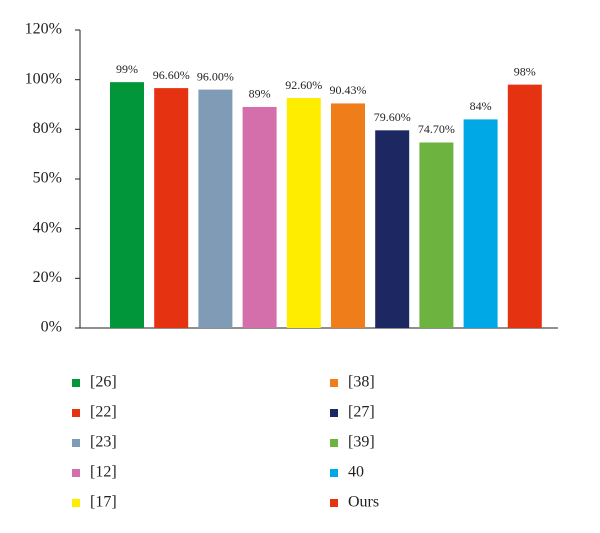 The width and height of the screenshot is (600, 533). What do you see at coordinates (303, 85) in the screenshot?
I see `value-label: 92.60%` at bounding box center [303, 85].